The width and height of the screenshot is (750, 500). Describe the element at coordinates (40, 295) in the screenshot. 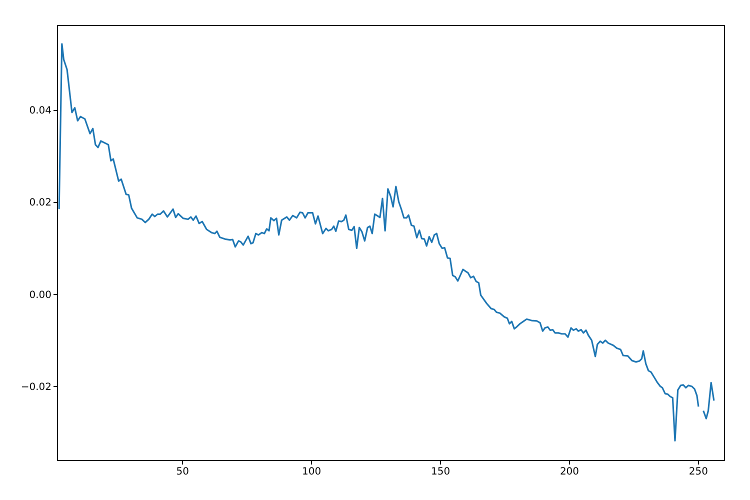

I see `y-tick-label: 0.00` at that location.